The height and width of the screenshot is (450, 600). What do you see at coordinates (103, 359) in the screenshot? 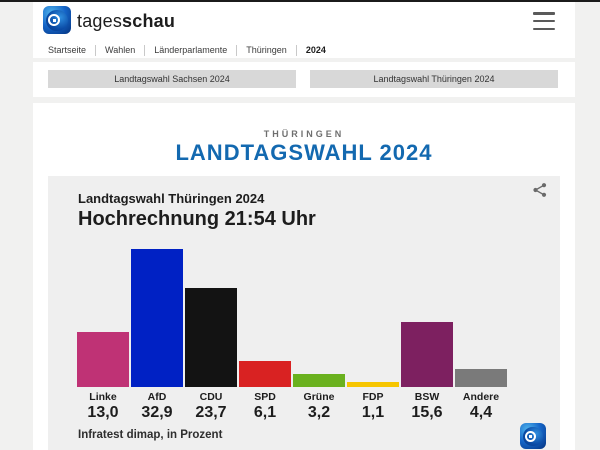
I see `bar-linke` at bounding box center [103, 359].